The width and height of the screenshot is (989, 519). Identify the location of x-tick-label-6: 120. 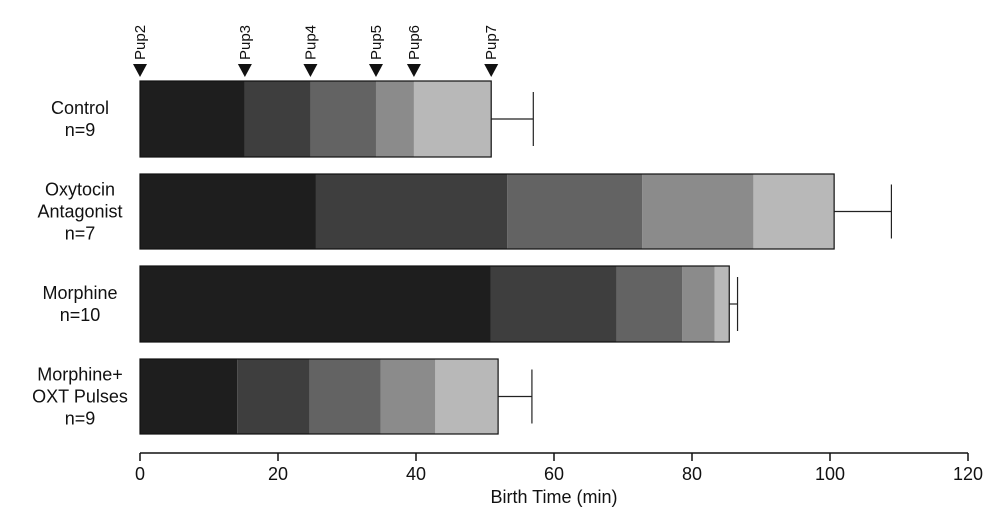
(968, 474).